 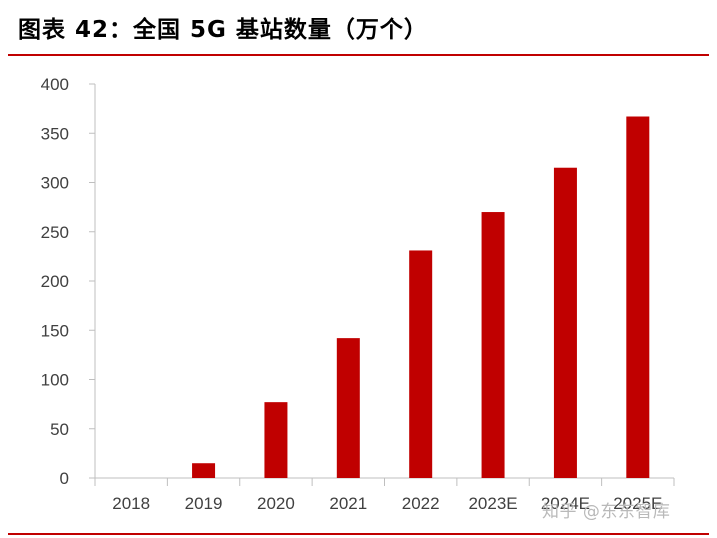 I want to click on x-tick-label: 2018, so click(x=131, y=503).